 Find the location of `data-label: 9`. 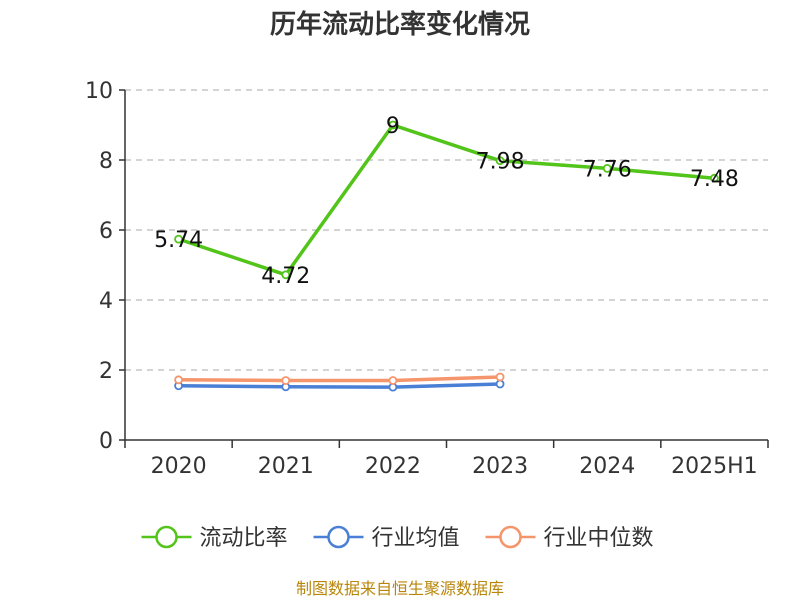

data-label: 9 is located at coordinates (393, 126).